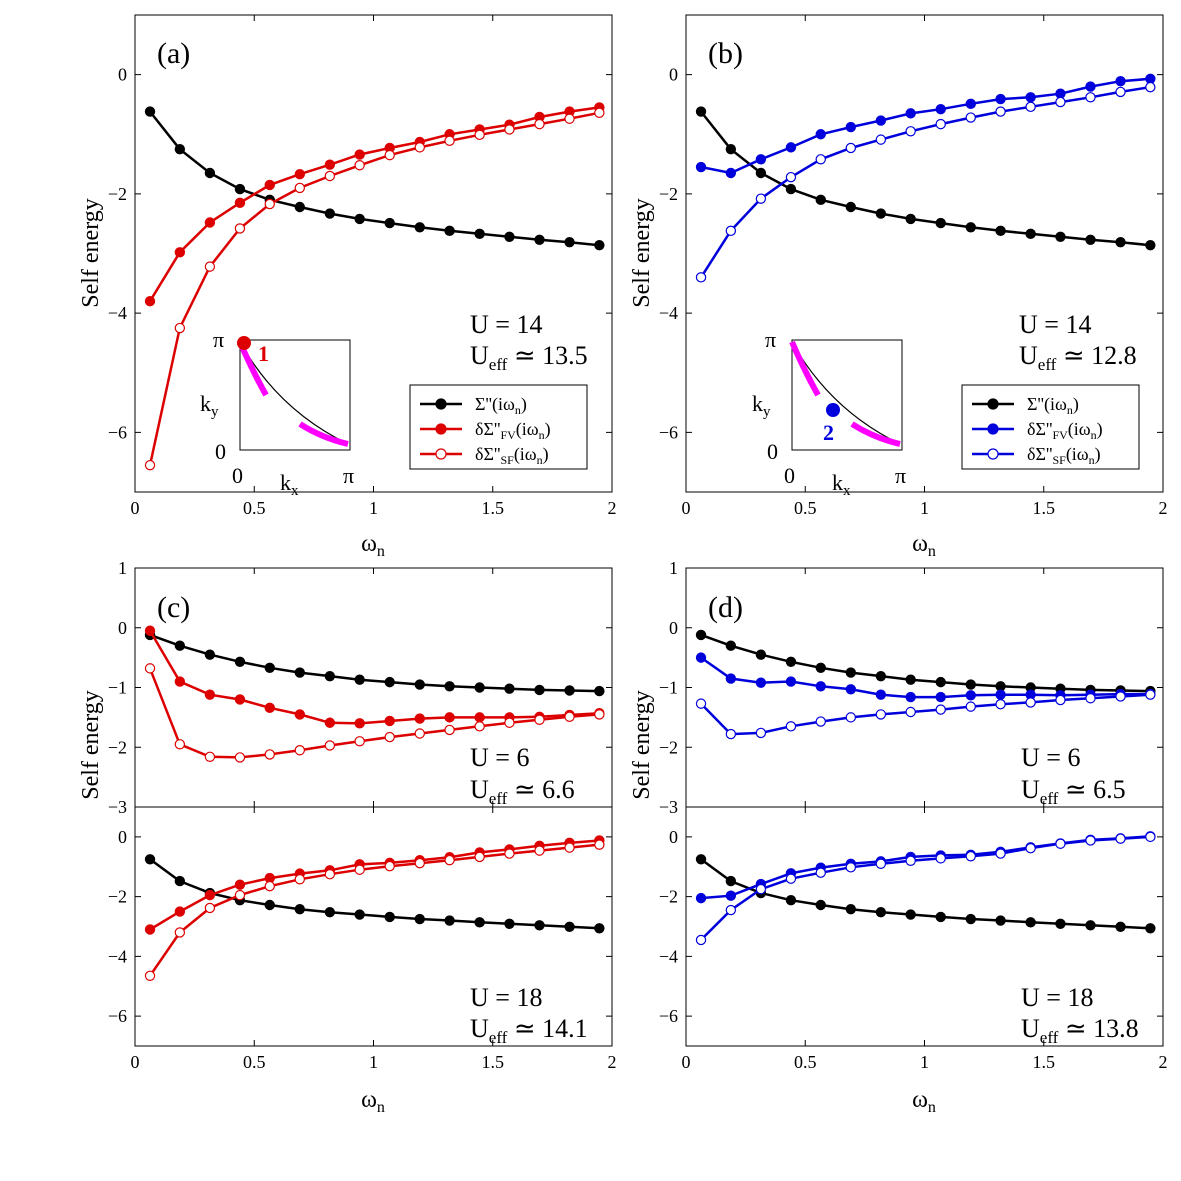 The image size is (1181, 1181). I want to click on panel-a-annotation-u: U = 14, so click(506, 324).